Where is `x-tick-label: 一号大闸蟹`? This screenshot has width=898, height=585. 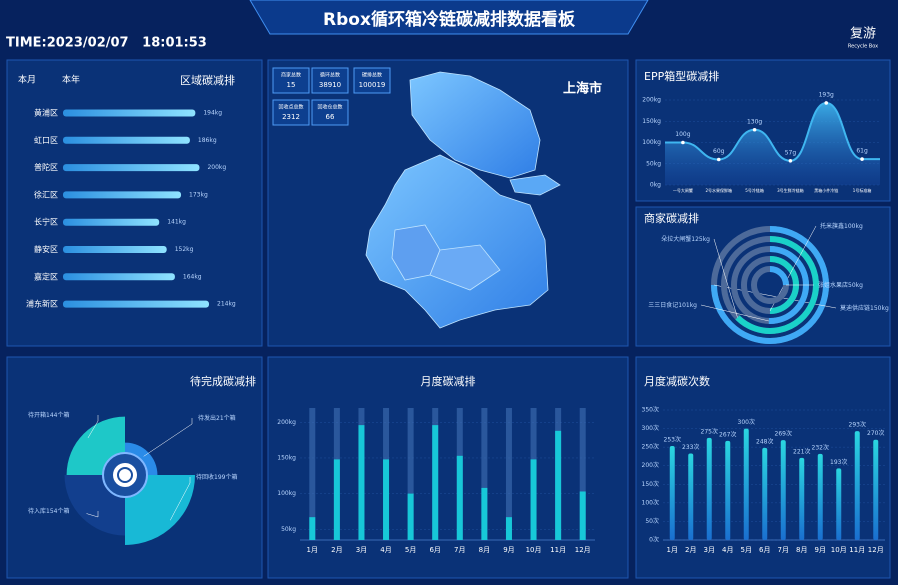
x-tick-label: 一号大闸蟹 is located at coordinates (683, 190).